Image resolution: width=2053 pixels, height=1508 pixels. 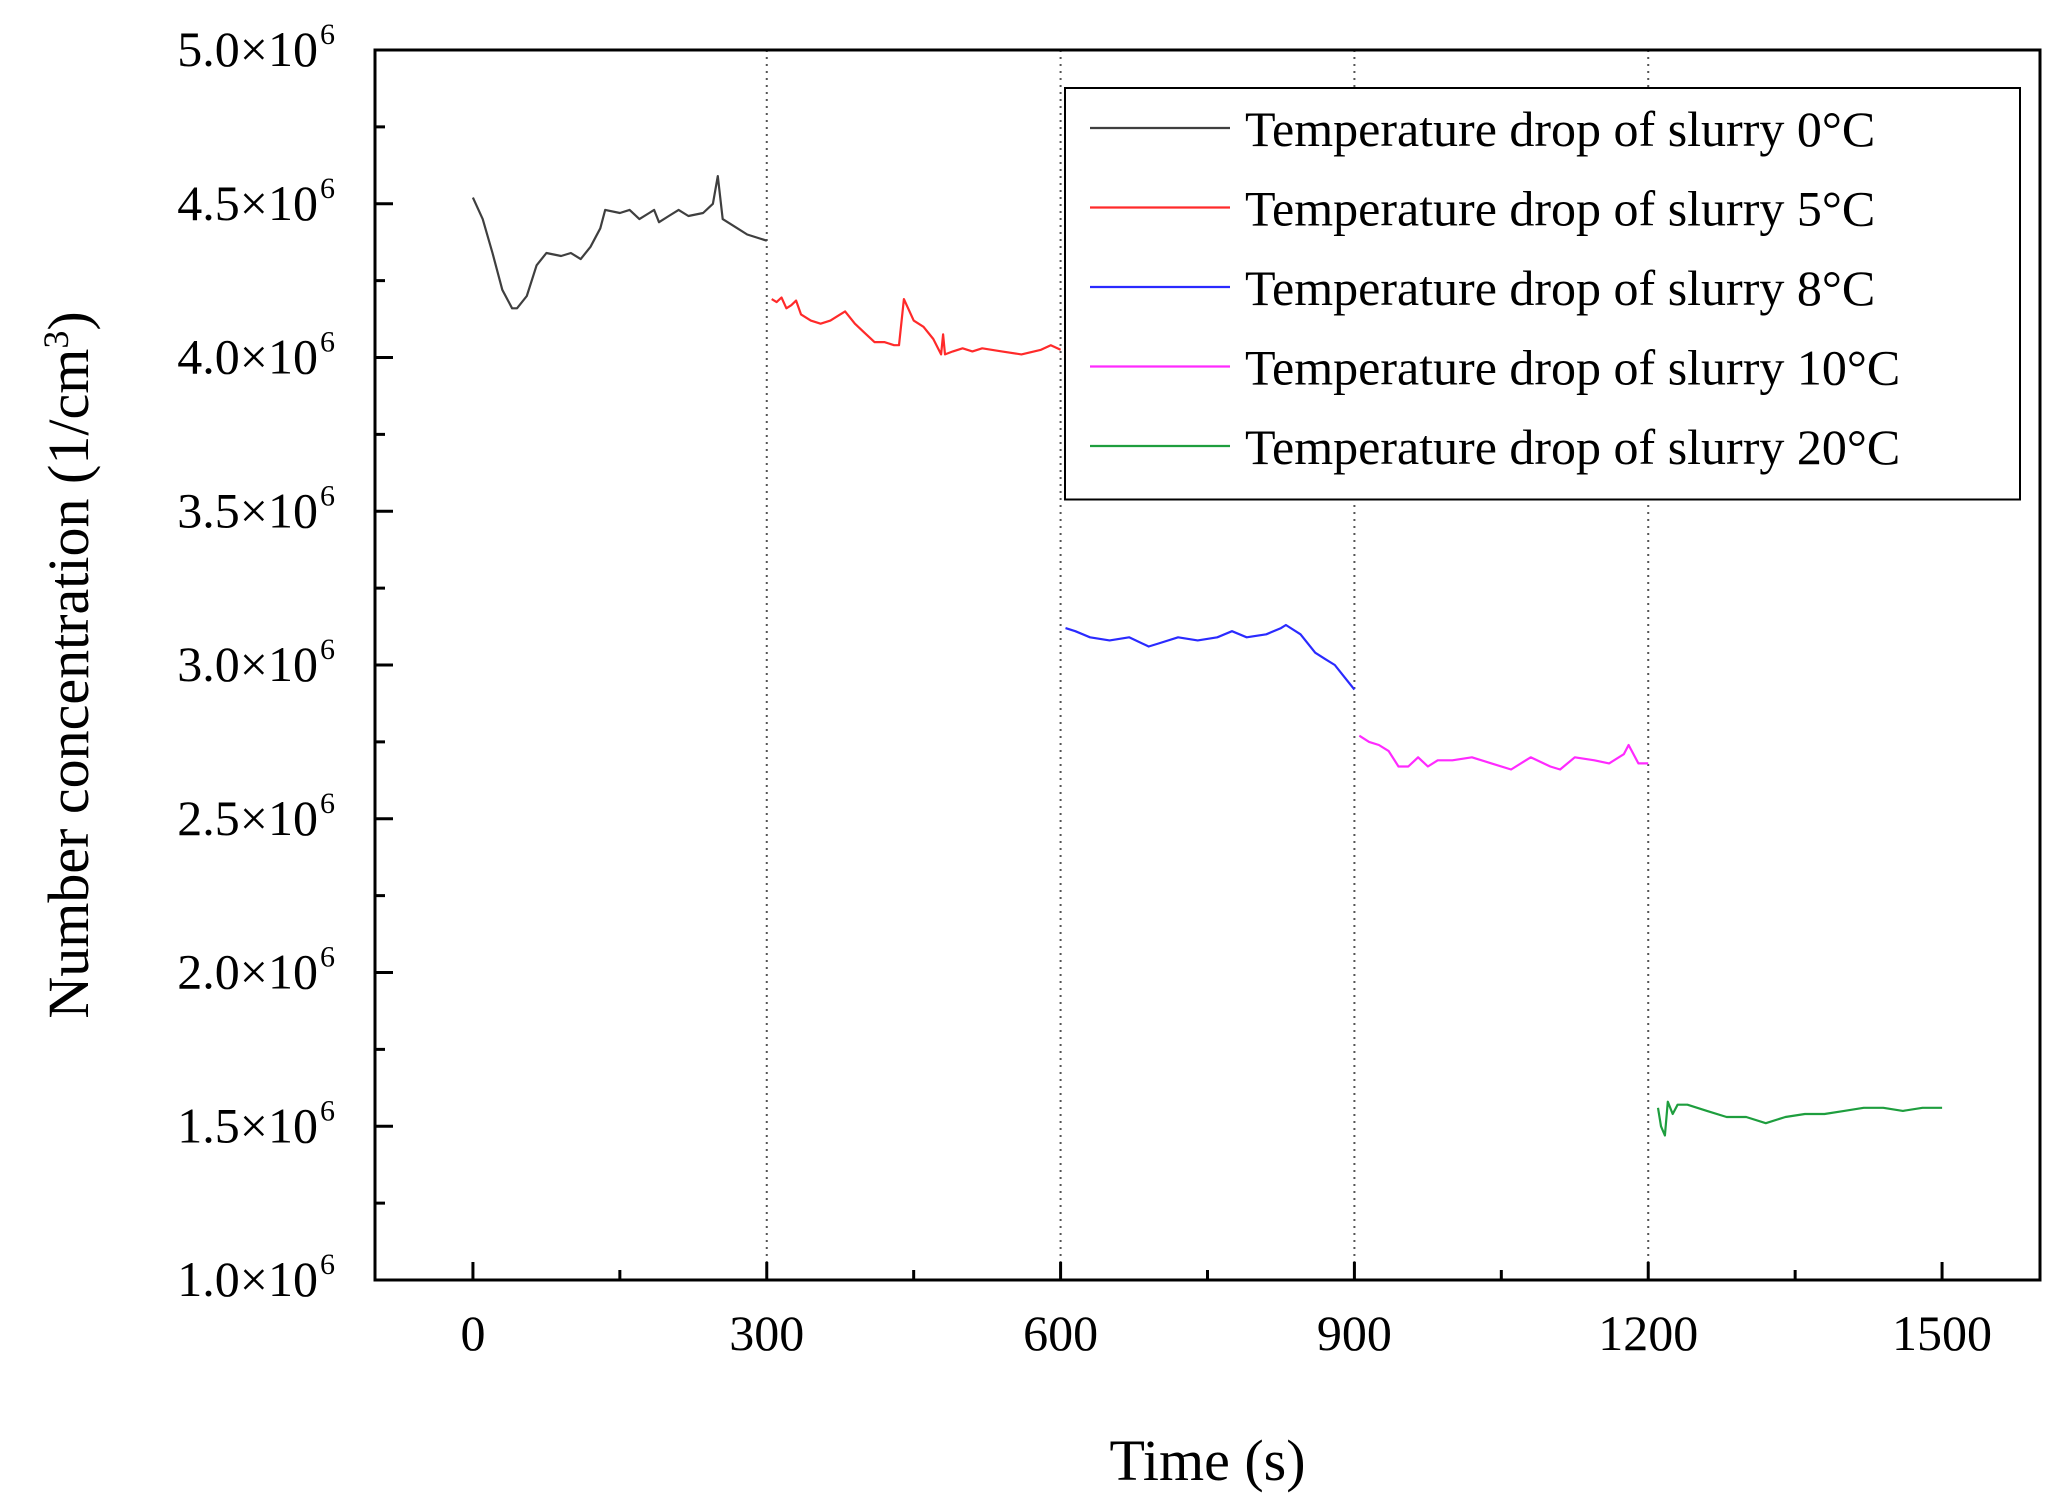 I want to click on y-axis-title-close: ), so click(x=68, y=320).